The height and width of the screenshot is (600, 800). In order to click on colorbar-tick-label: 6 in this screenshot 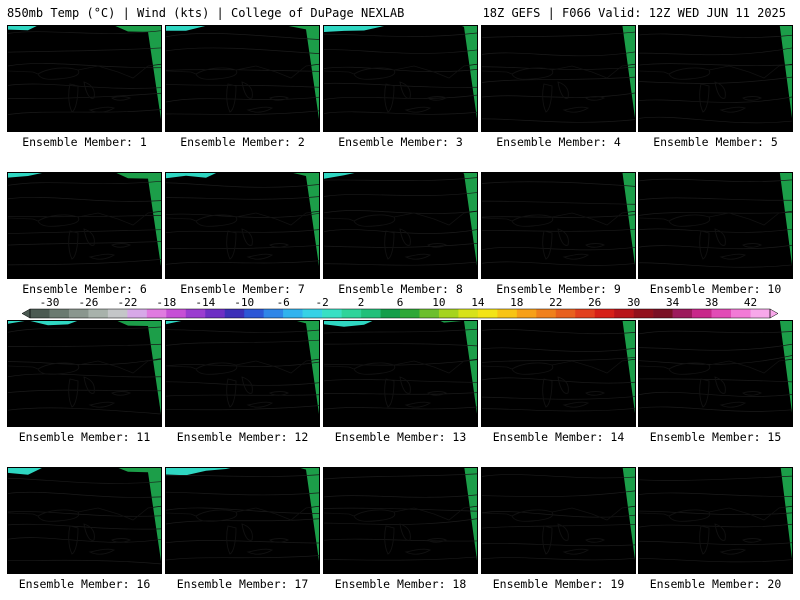, I will do `click(400, 302)`.